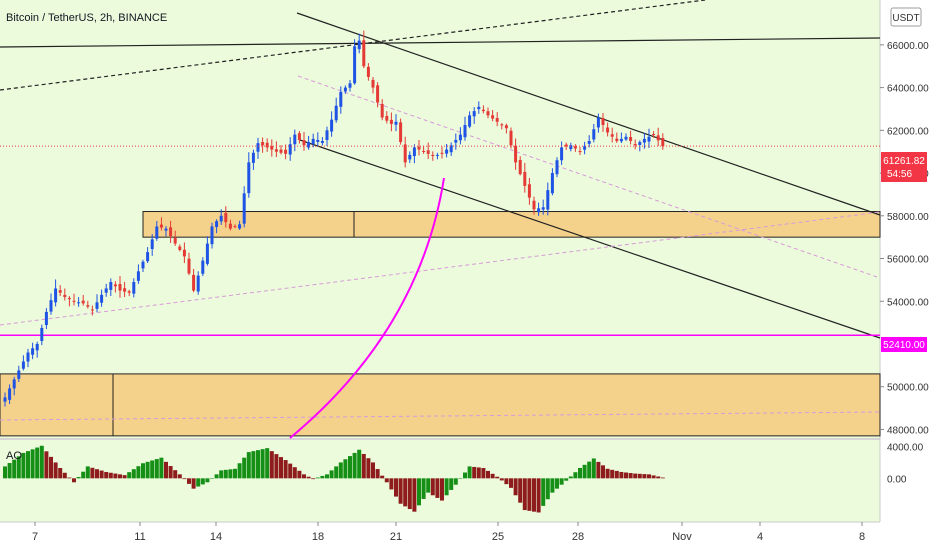 The width and height of the screenshot is (932, 555). What do you see at coordinates (511, 224) in the screenshot?
I see `support-zone` at bounding box center [511, 224].